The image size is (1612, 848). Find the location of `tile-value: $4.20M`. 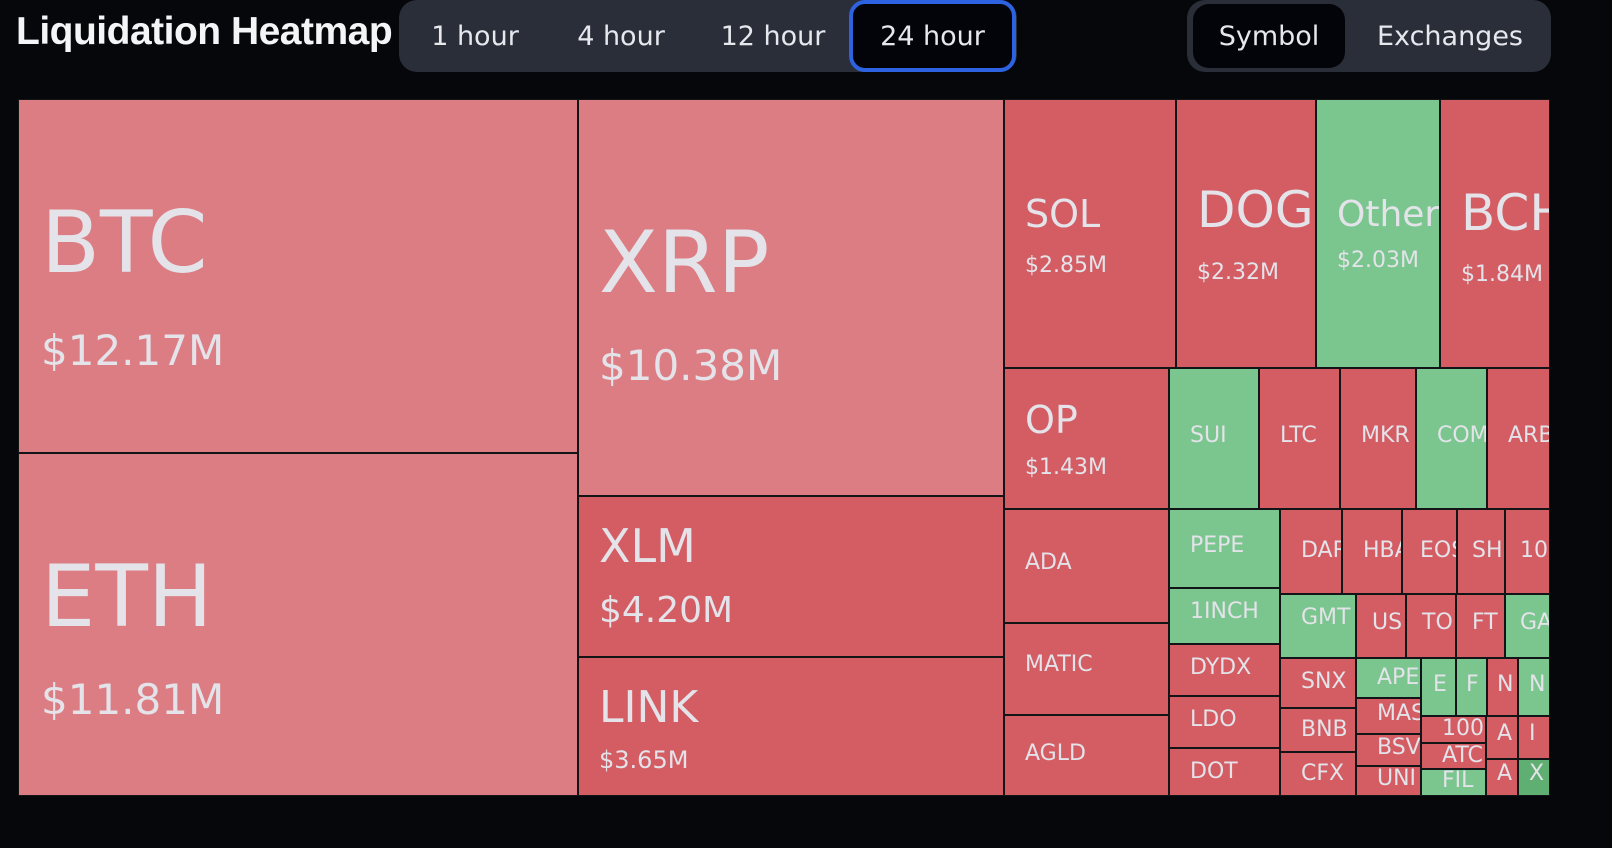

tile-value: $4.20M is located at coordinates (666, 610).